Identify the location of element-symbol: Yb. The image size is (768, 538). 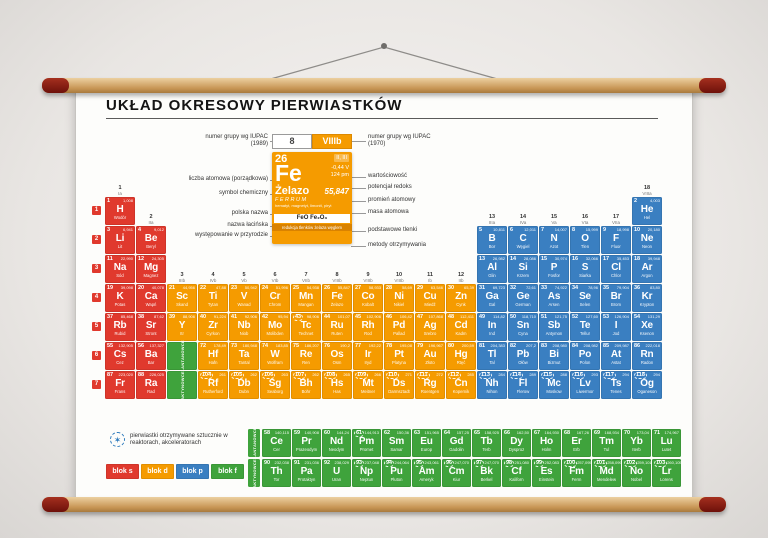
(636, 441).